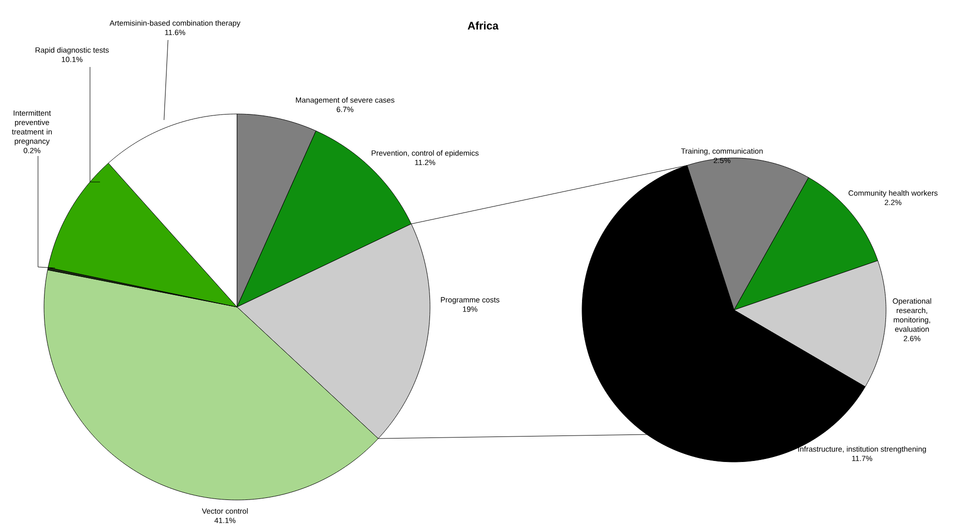 The width and height of the screenshot is (965, 527). Describe the element at coordinates (483, 26) in the screenshot. I see `chart-title: Africa` at that location.